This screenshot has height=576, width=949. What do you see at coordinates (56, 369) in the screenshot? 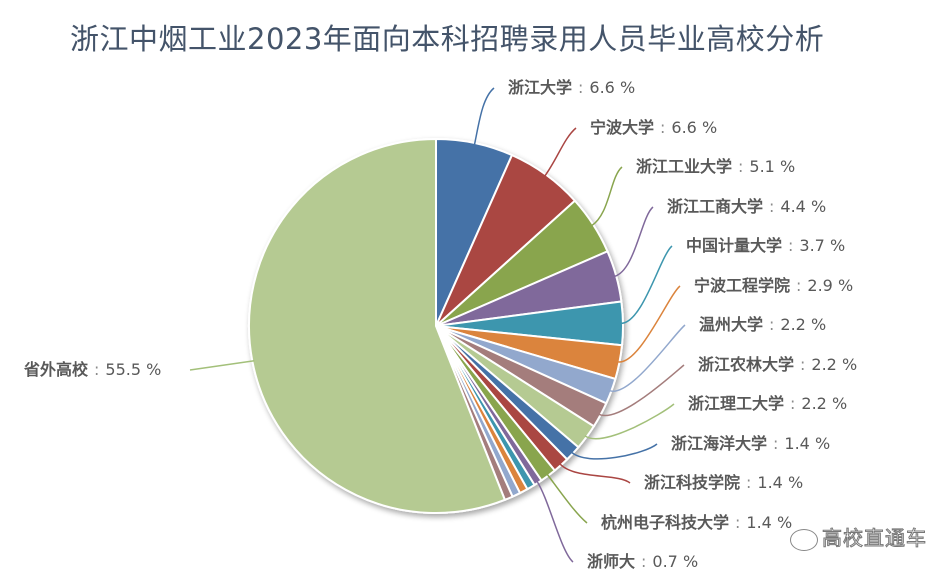
I see `data-label-name: 省外高校` at bounding box center [56, 369].